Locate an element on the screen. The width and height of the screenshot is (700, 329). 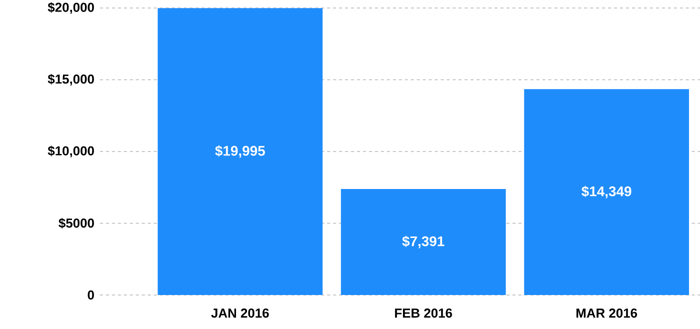
data-label: $7,391 is located at coordinates (423, 242).